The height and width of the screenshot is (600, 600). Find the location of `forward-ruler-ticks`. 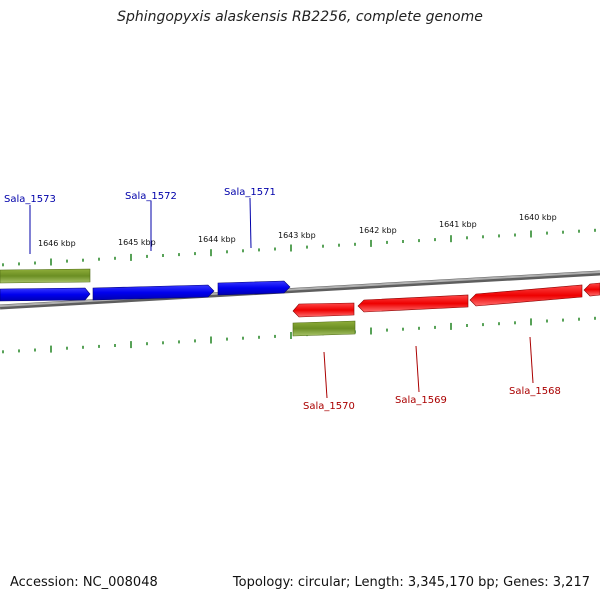

forward-ruler-ticks is located at coordinates (299, 247).